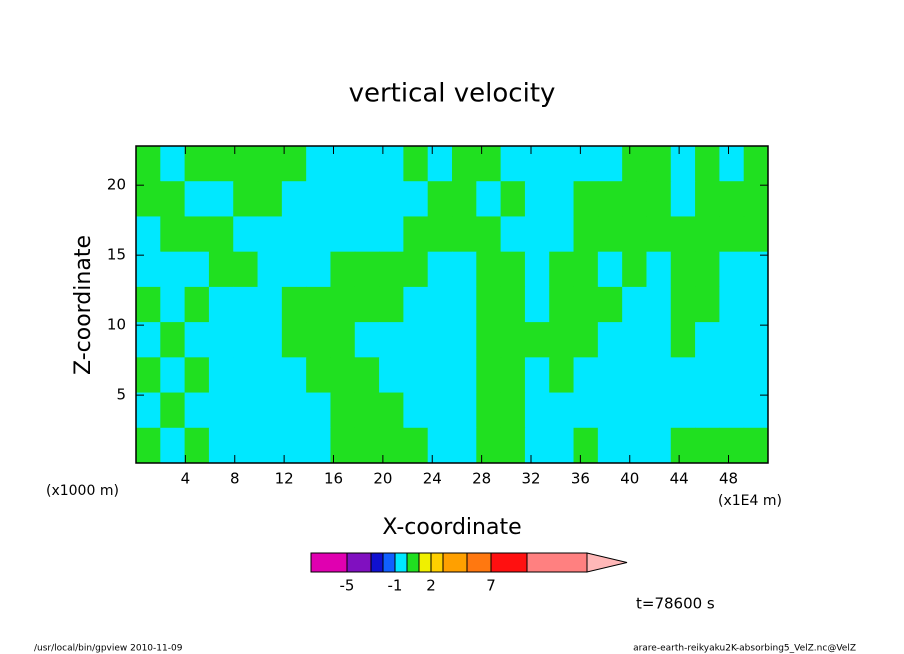  What do you see at coordinates (452, 94) in the screenshot?
I see `chart-title: vertical velocity` at bounding box center [452, 94].